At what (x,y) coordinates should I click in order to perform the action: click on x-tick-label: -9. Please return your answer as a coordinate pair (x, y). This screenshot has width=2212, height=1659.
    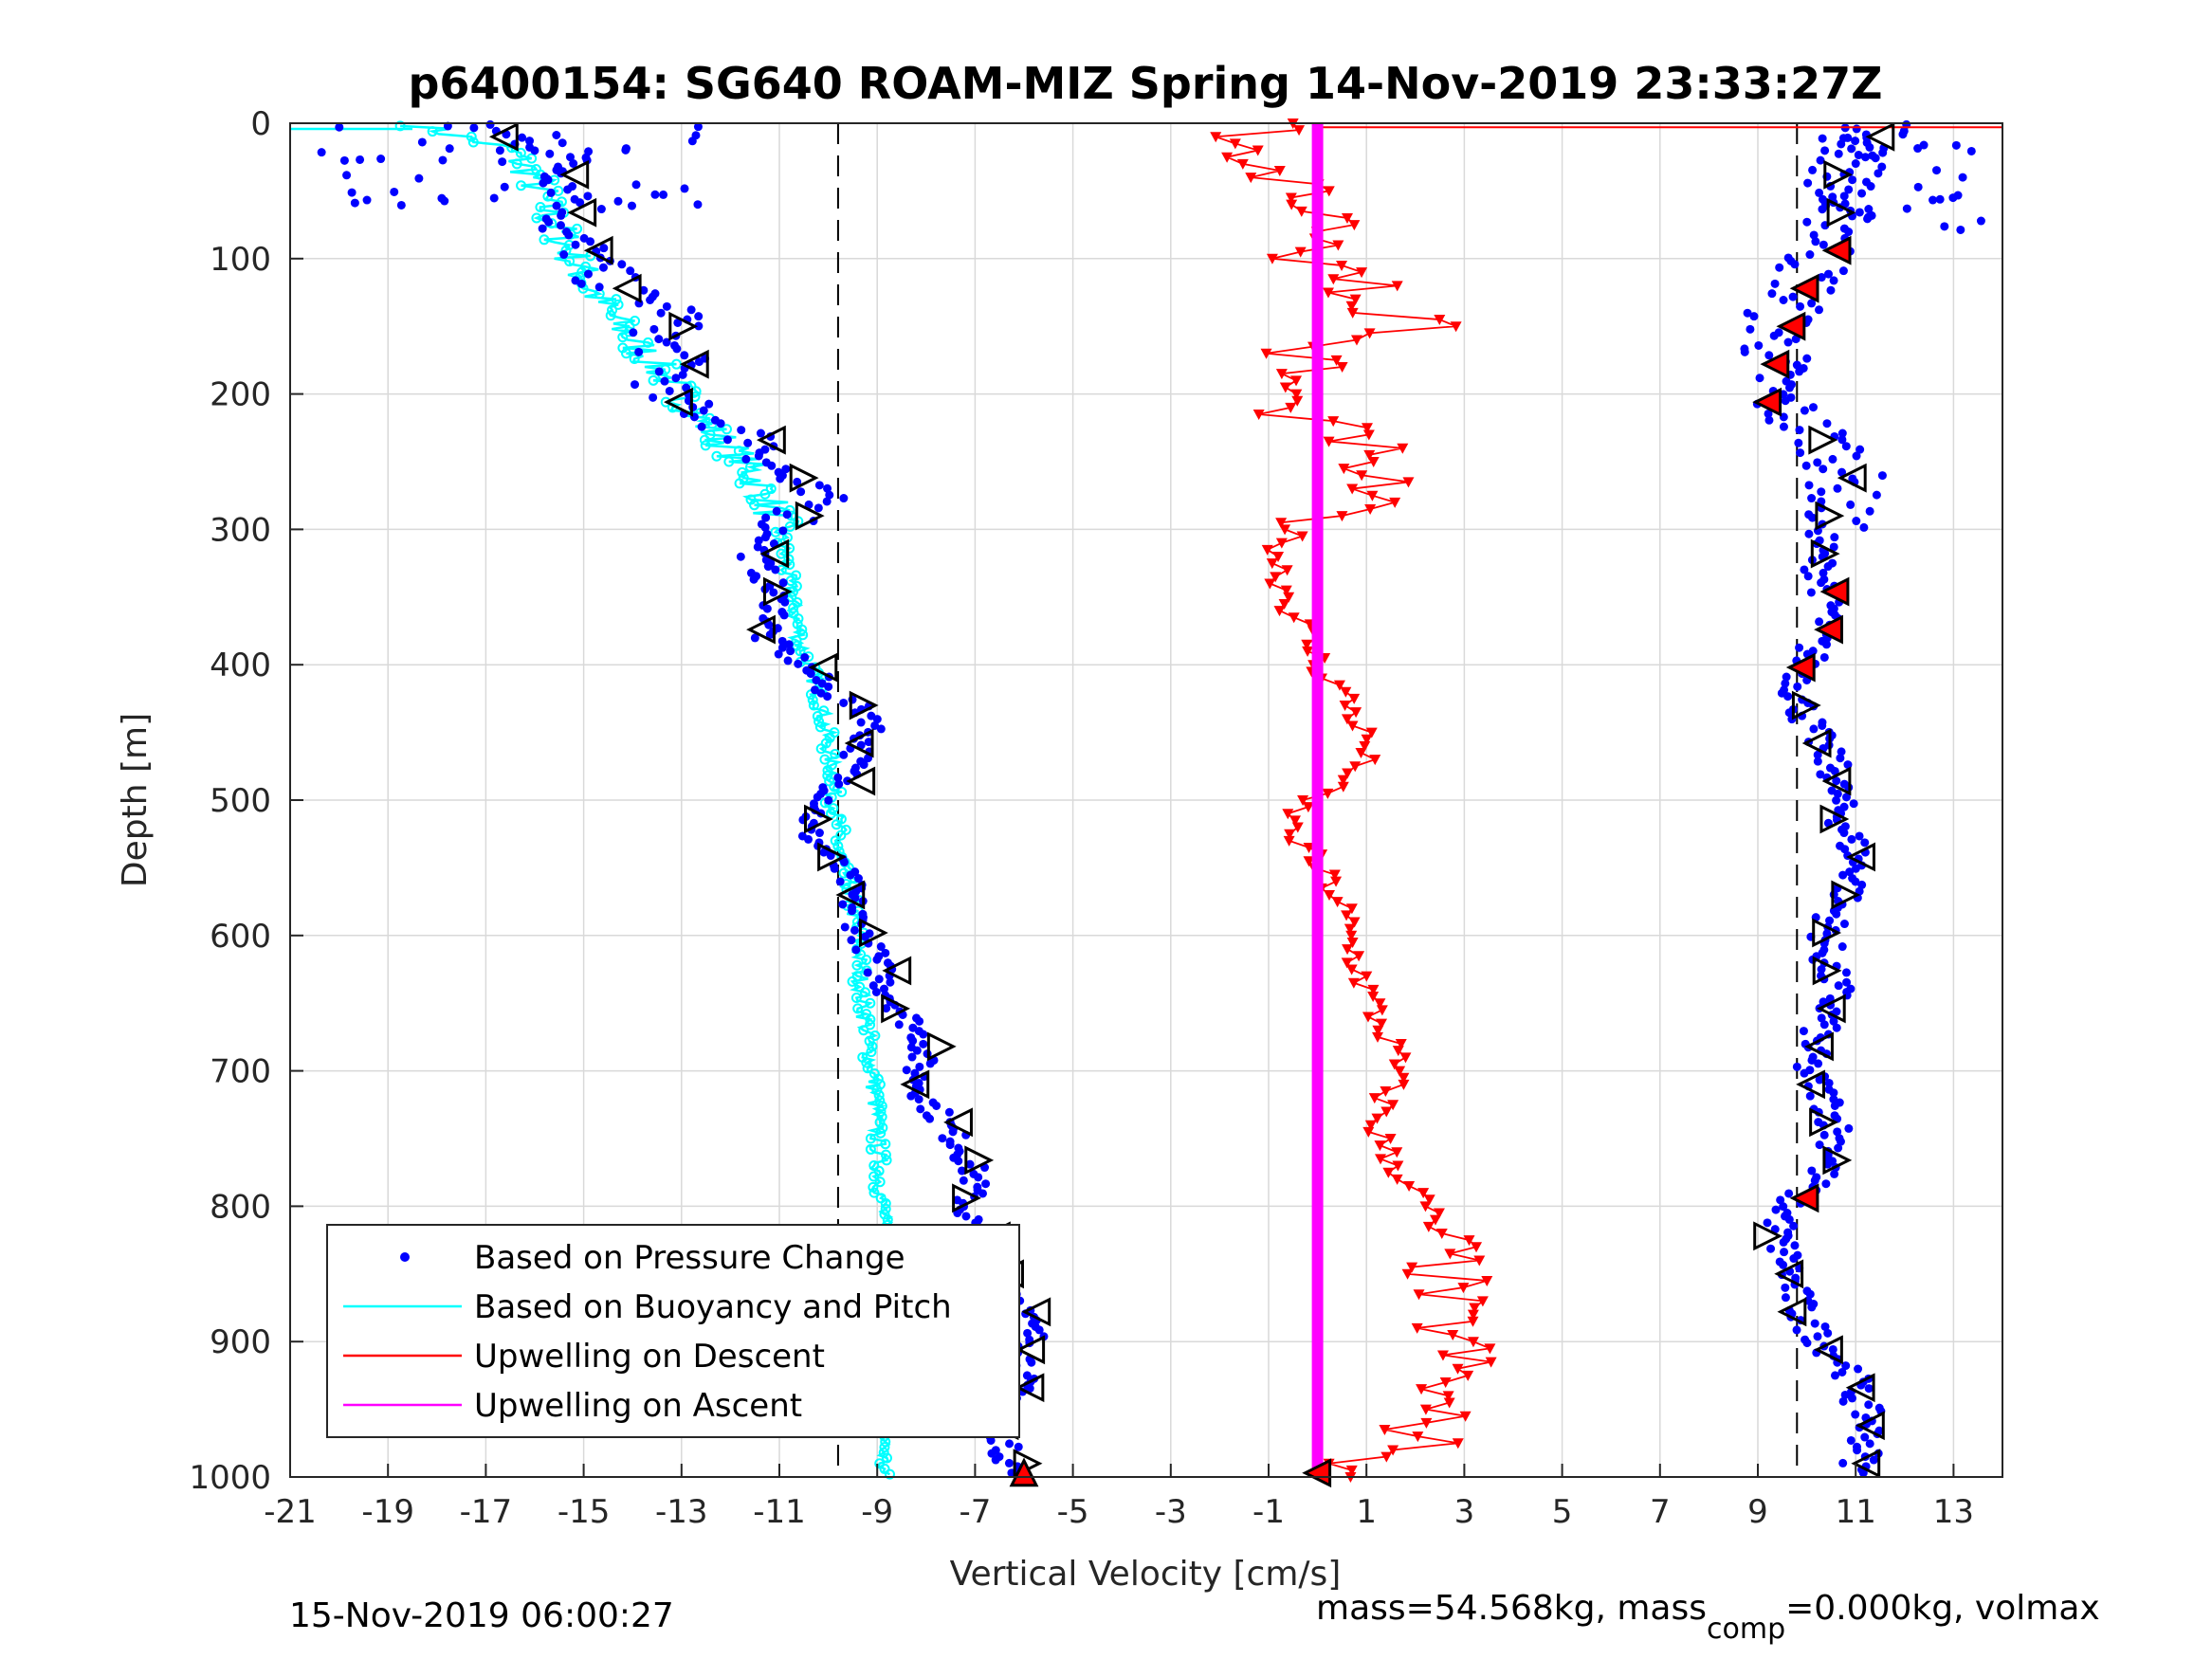
    Looking at the image, I should click on (877, 1512).